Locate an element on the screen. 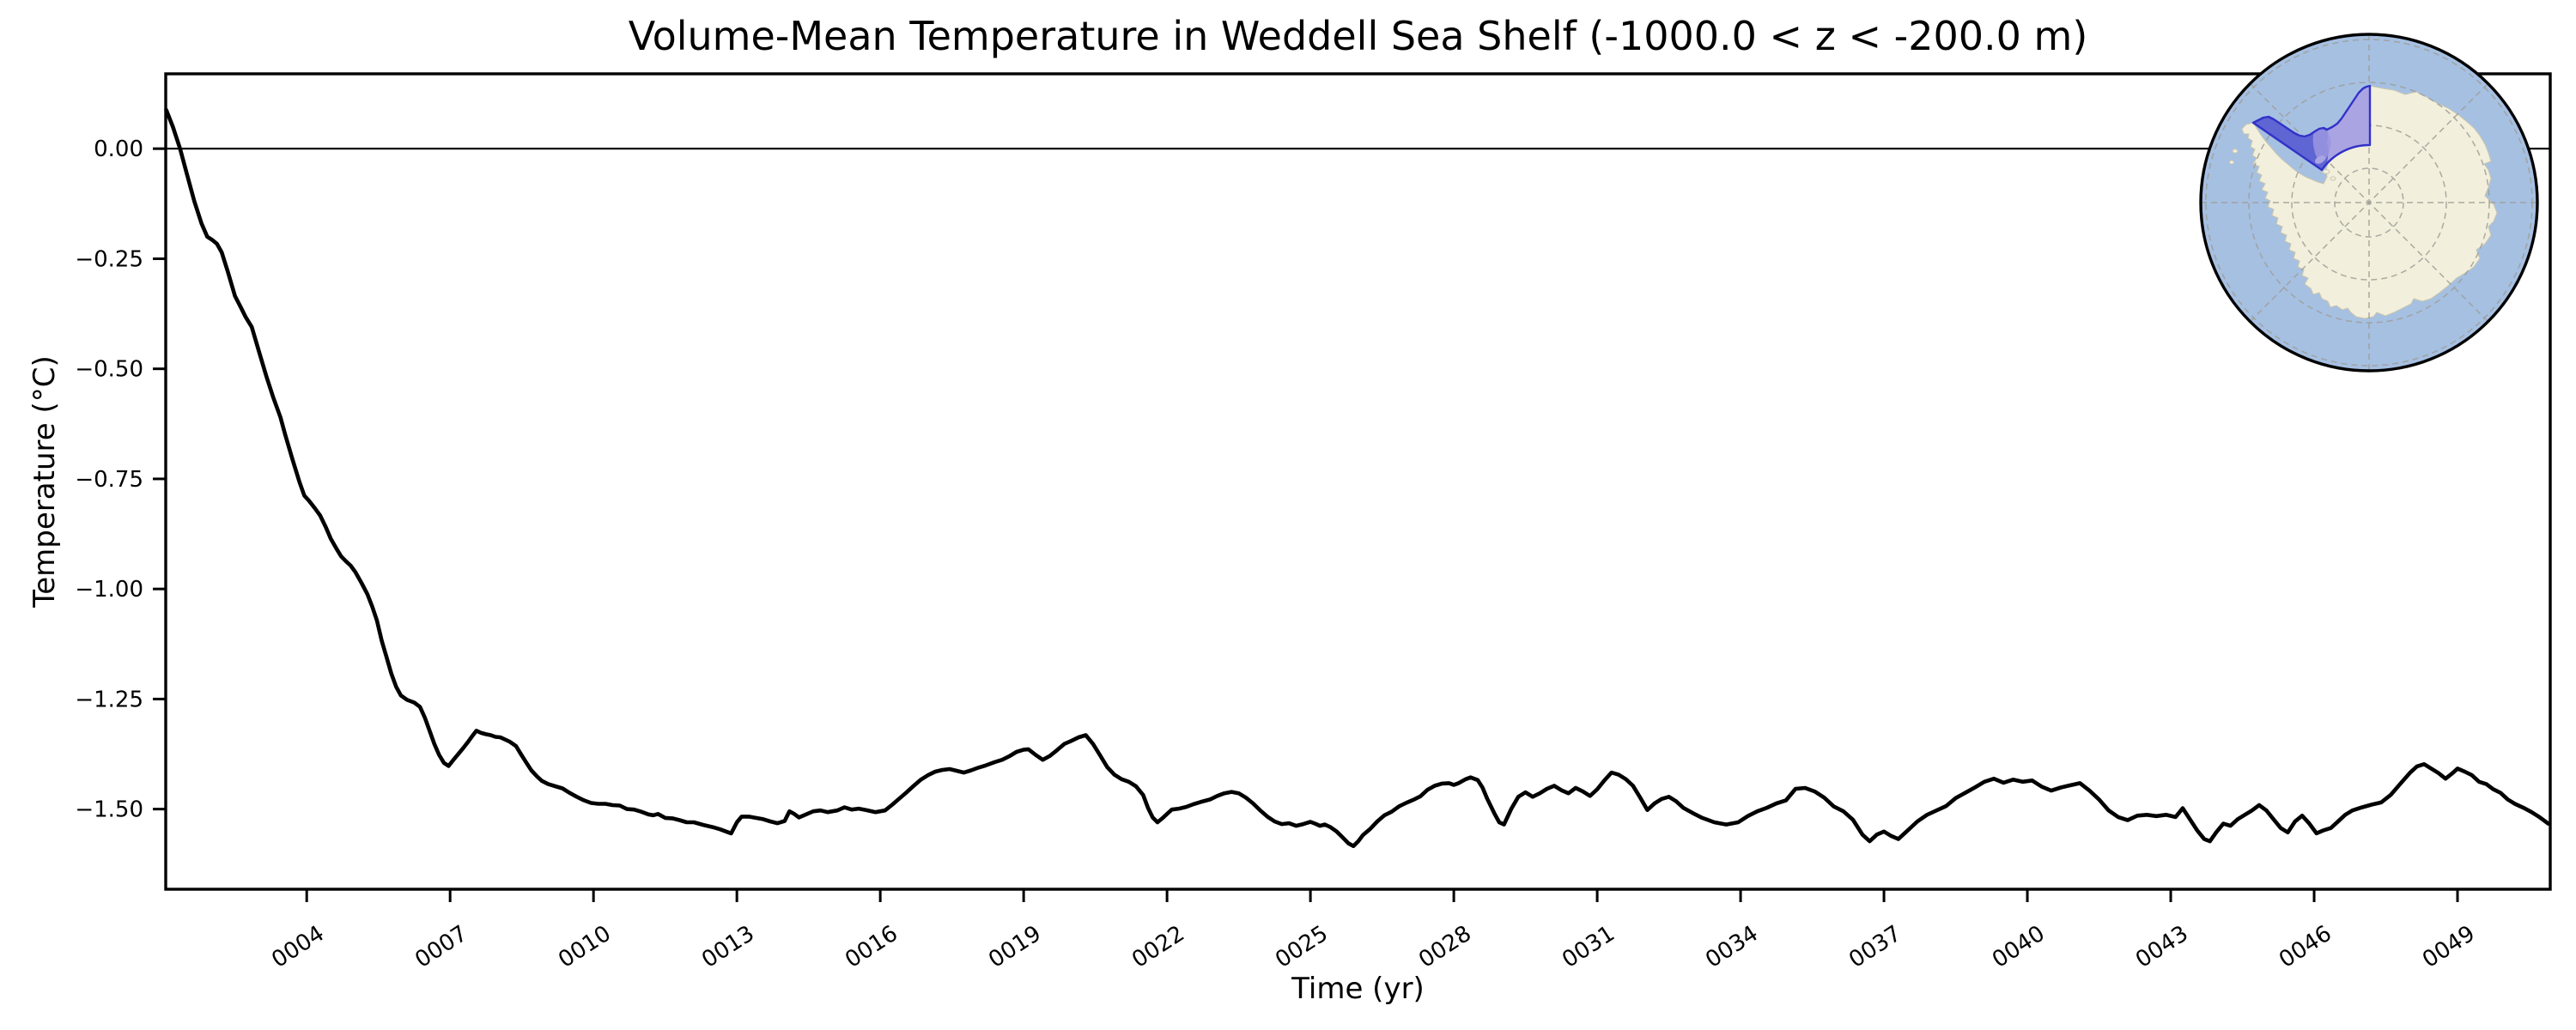 This screenshot has height=1030, width=2576. graticule is located at coordinates (2369, 202).